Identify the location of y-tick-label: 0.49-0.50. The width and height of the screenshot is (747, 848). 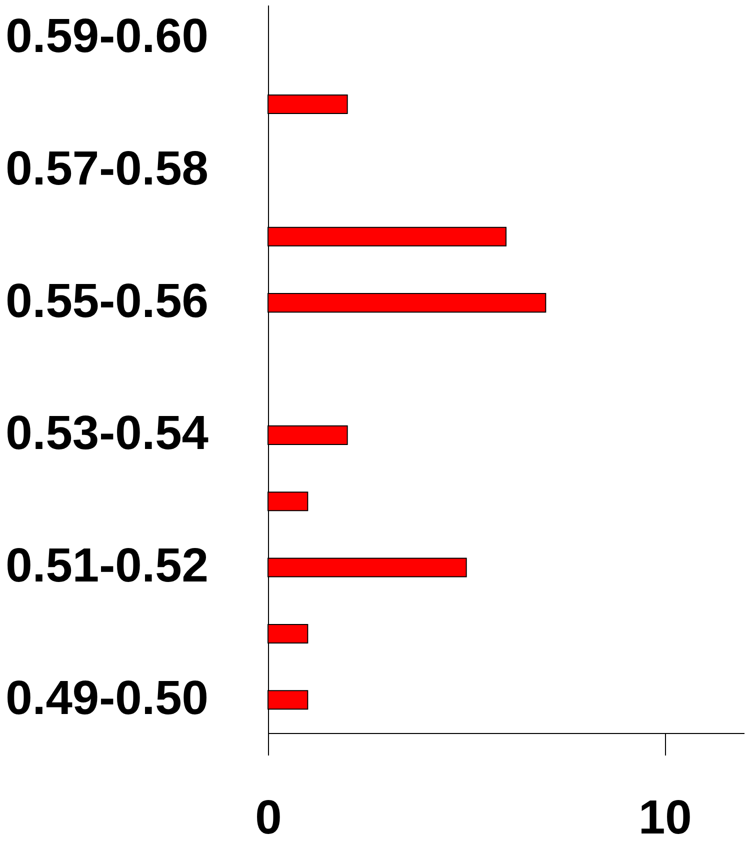
(107, 698).